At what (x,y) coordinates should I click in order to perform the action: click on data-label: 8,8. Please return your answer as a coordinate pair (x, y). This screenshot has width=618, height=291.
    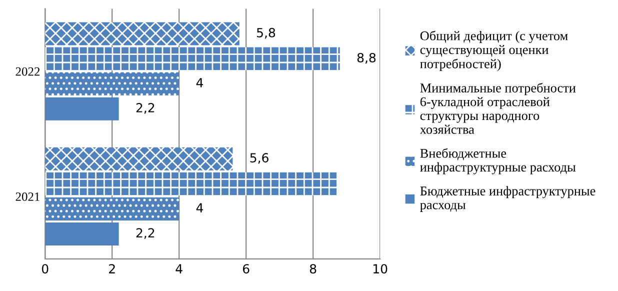
    Looking at the image, I should click on (366, 58).